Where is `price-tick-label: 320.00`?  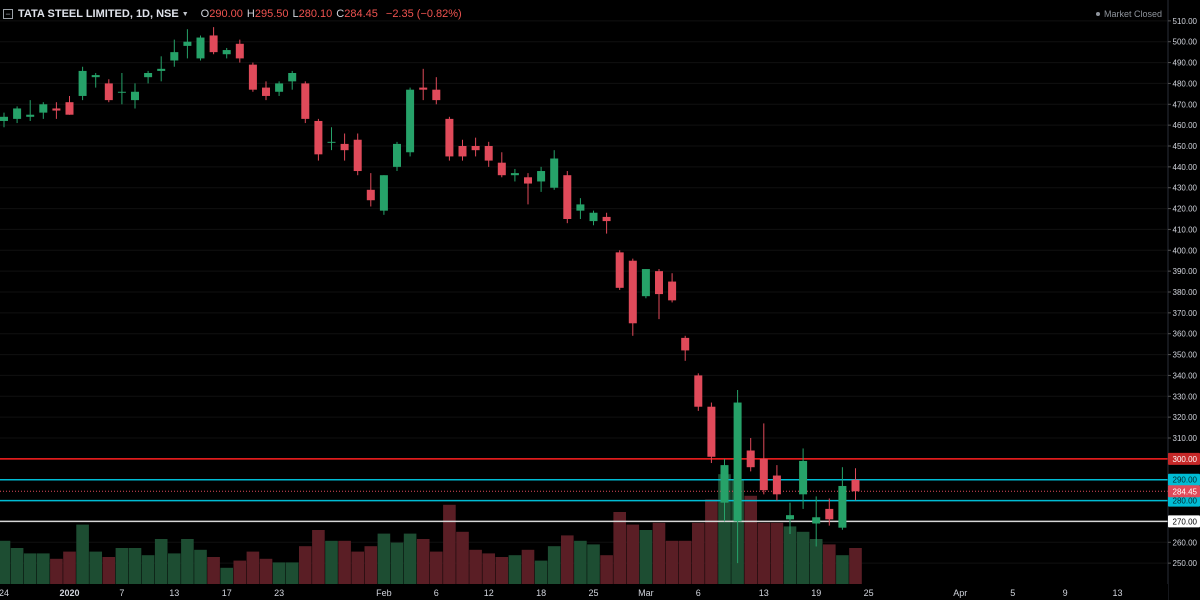 price-tick-label: 320.00 is located at coordinates (1185, 417).